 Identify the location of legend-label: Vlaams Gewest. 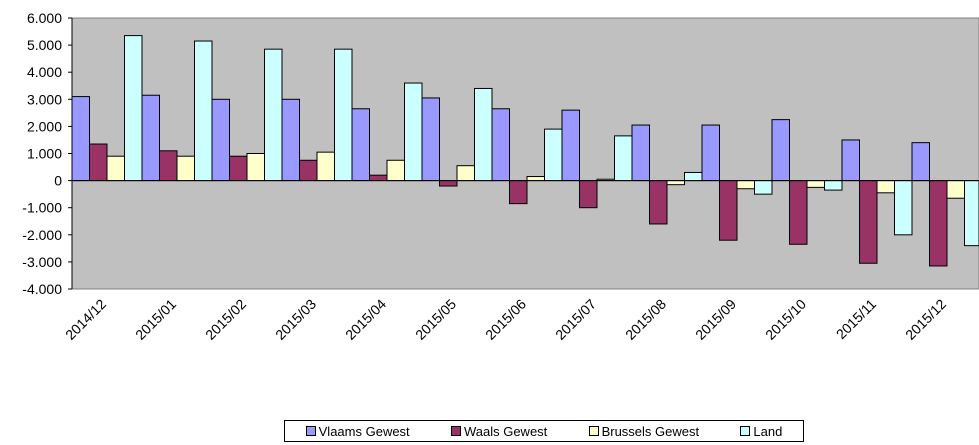
(364, 431).